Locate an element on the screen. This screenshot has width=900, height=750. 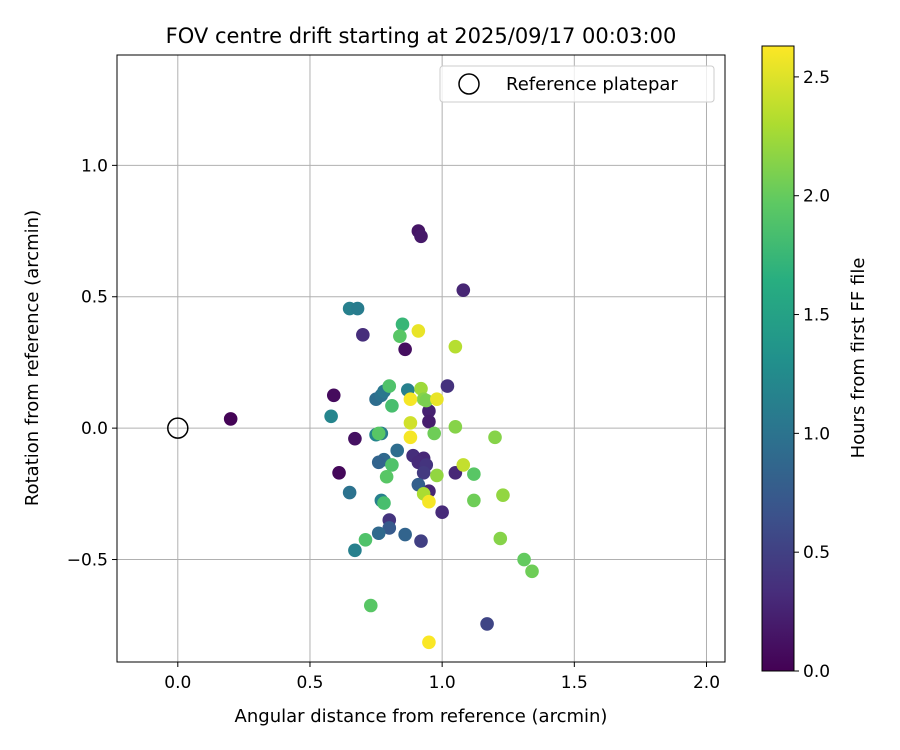
colorbar-tick-label: 0.0 is located at coordinates (816, 672).